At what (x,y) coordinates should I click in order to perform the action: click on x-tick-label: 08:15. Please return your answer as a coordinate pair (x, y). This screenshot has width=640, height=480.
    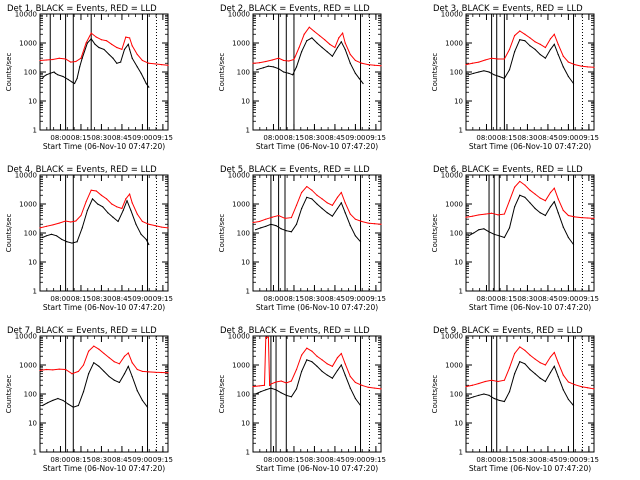
    Looking at the image, I should click on (507, 299).